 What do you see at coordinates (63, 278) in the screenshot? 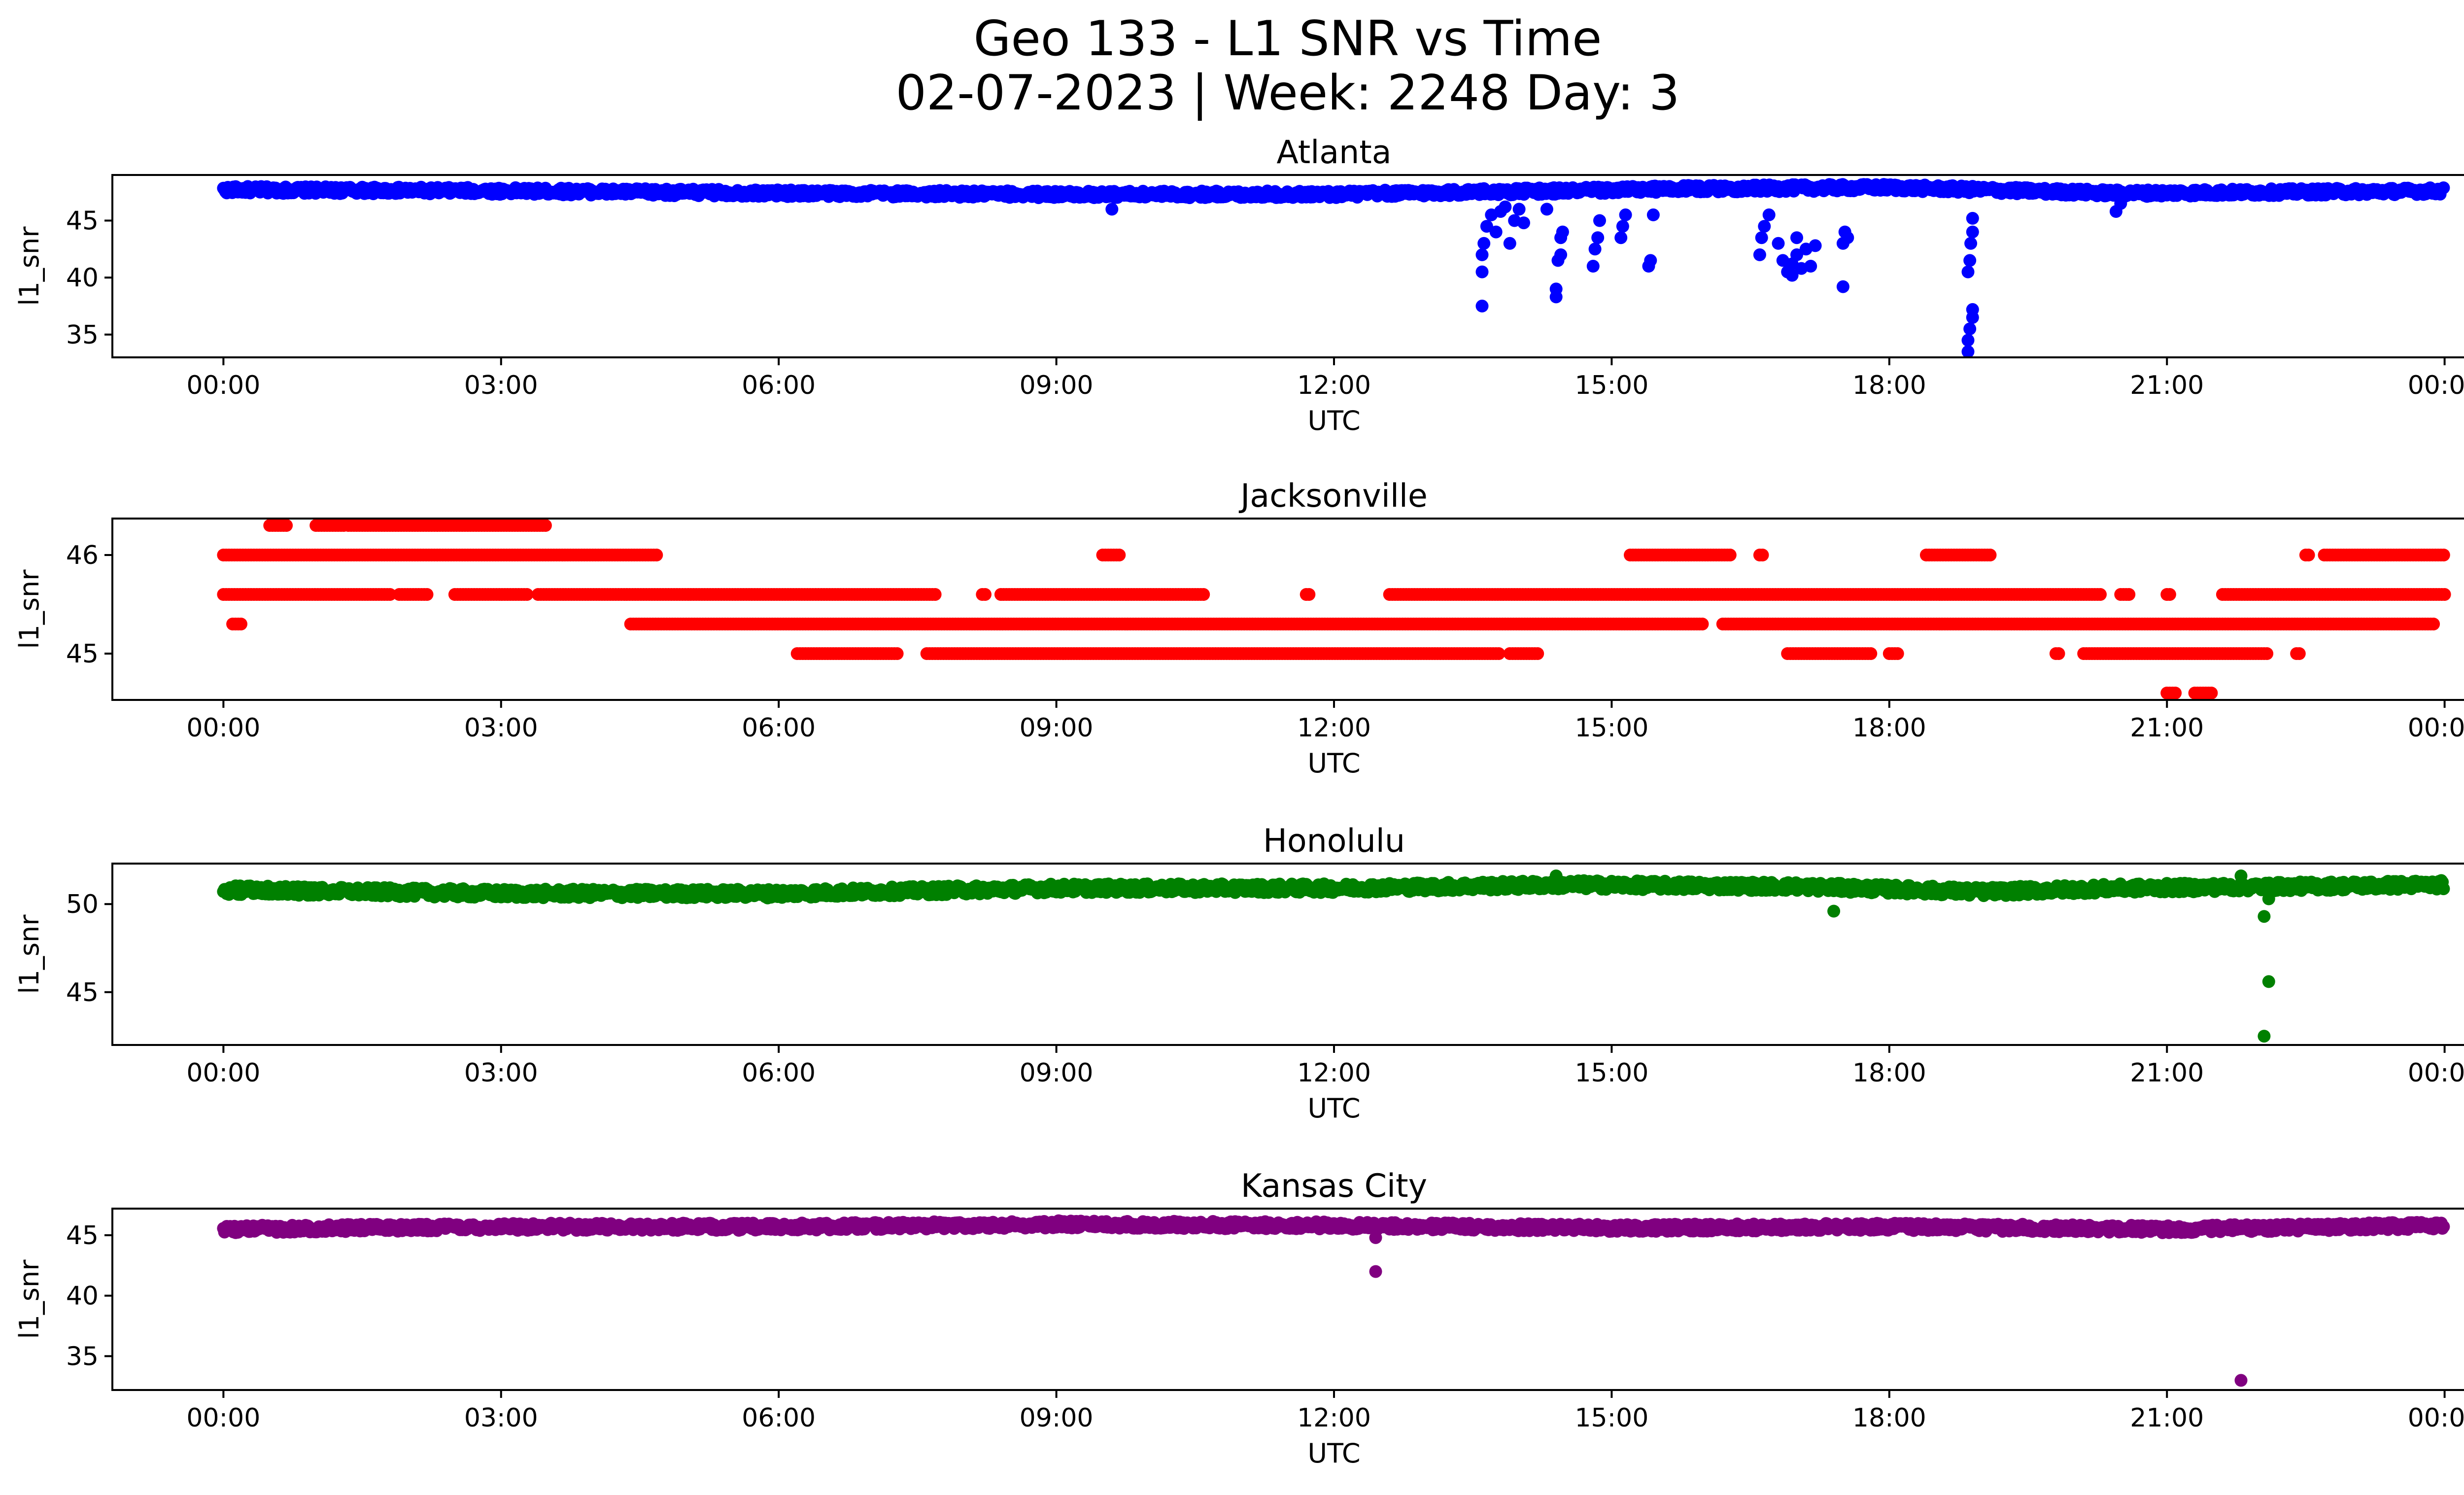
I see `y-axis: 35 40 45 l1_snr` at bounding box center [63, 278].